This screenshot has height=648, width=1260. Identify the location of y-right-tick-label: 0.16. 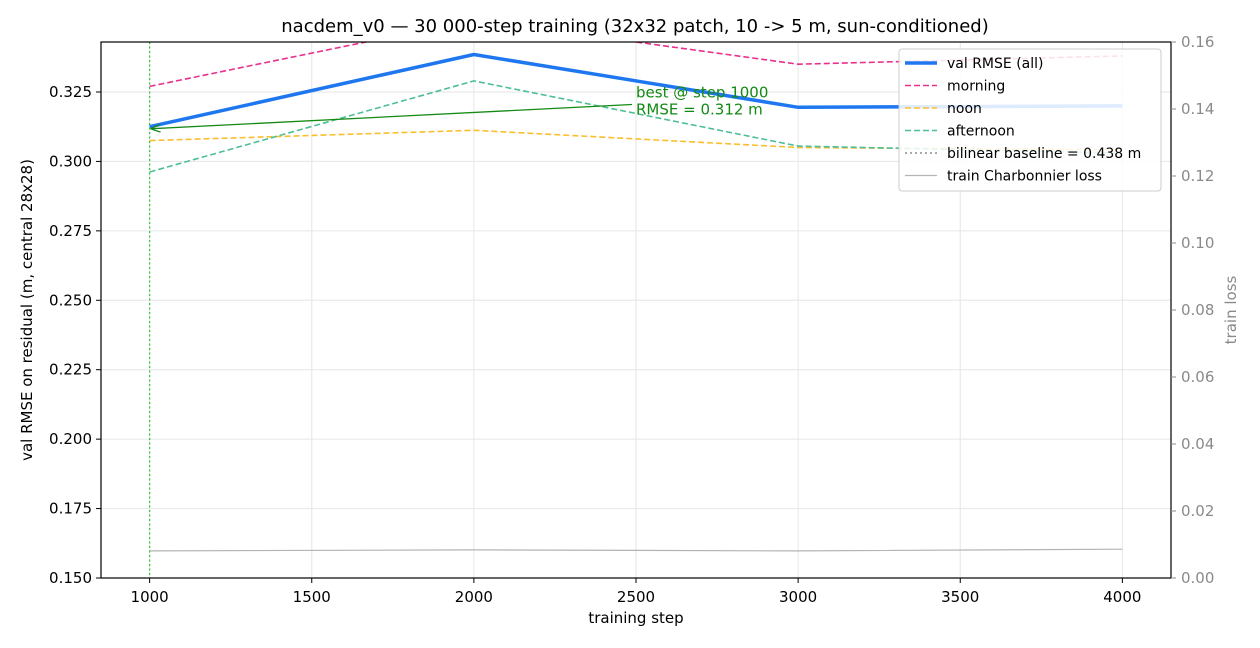
(1197, 42).